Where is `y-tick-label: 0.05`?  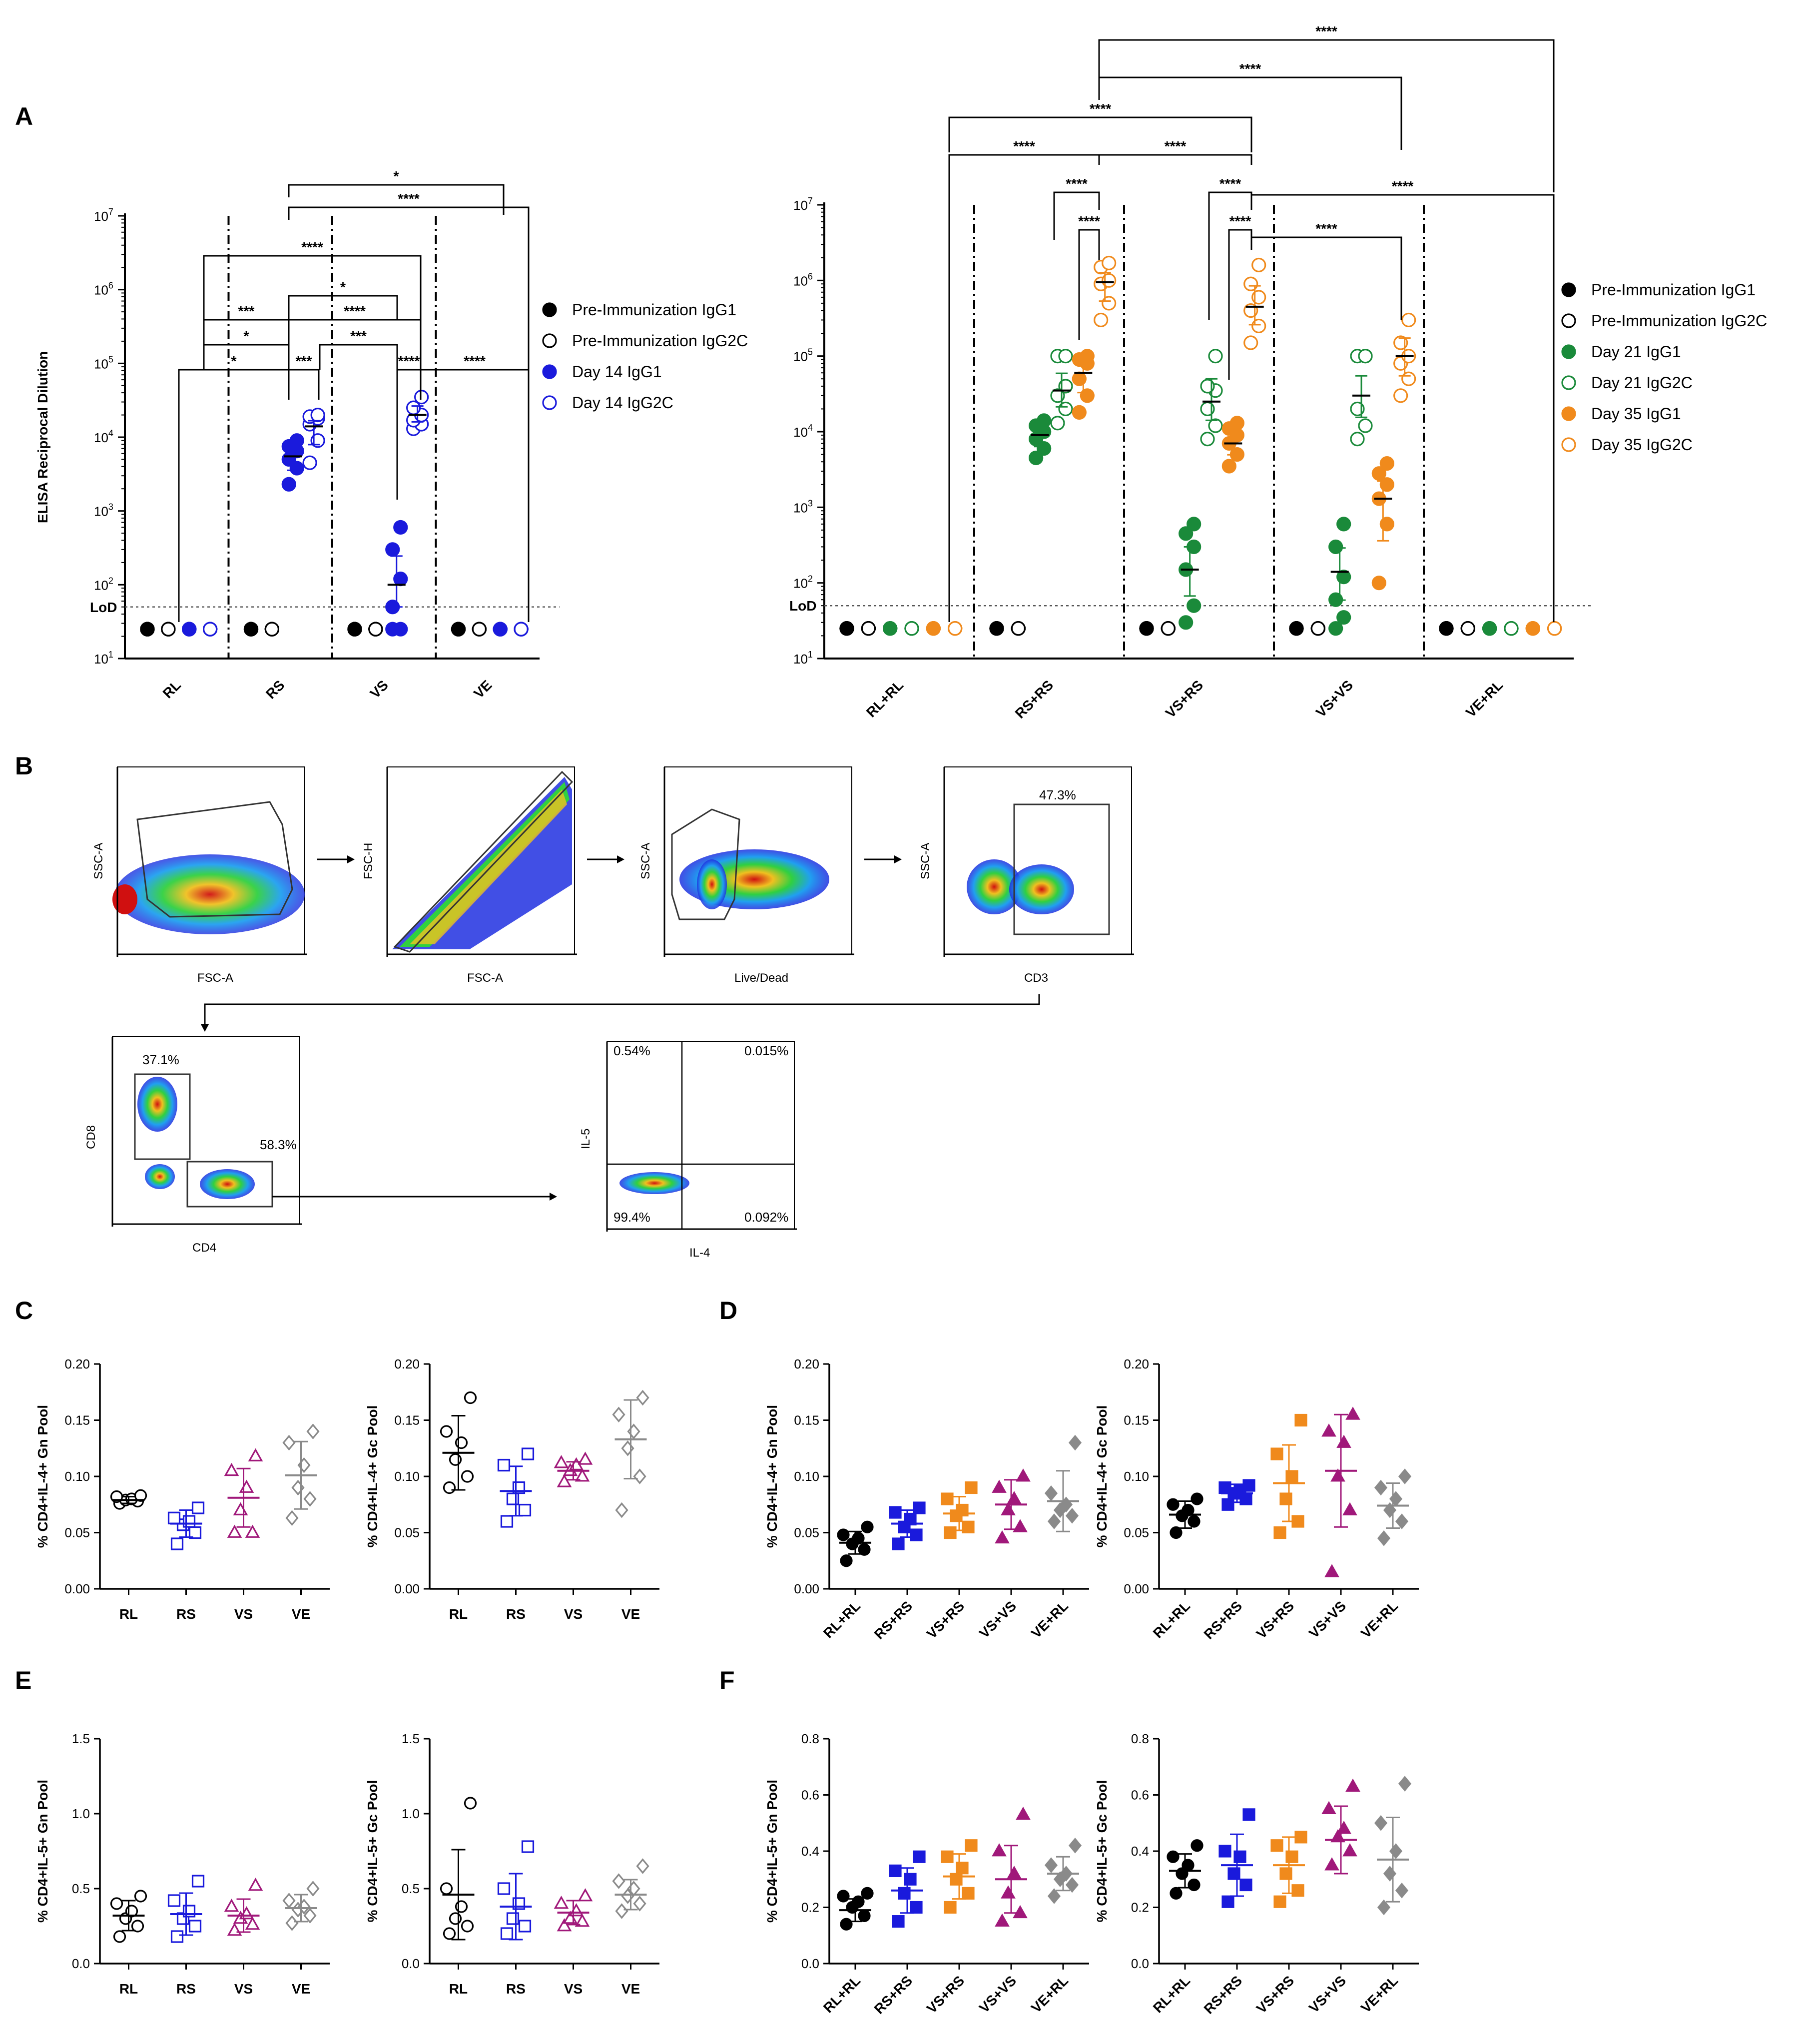 y-tick-label: 0.05 is located at coordinates (407, 1532).